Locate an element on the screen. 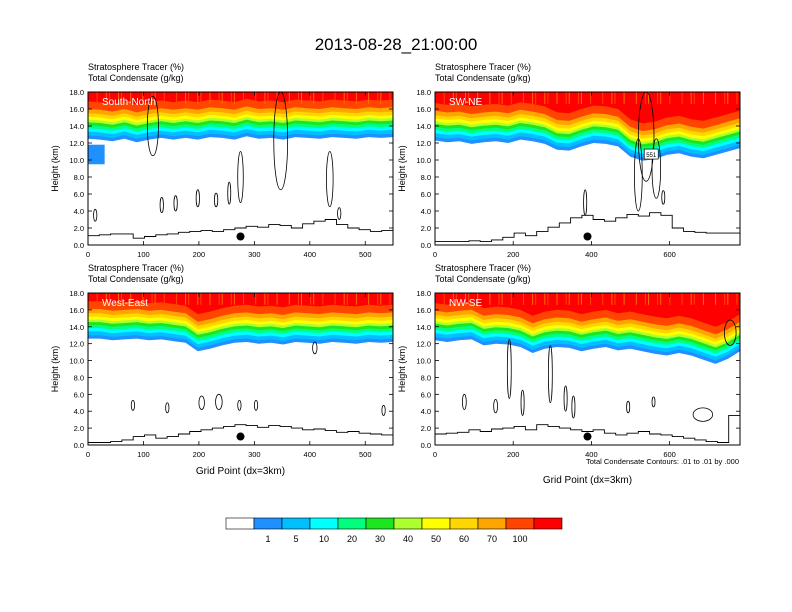 The image size is (792, 612). main-title: 2013-08-28_21:00:00 is located at coordinates (396, 44).